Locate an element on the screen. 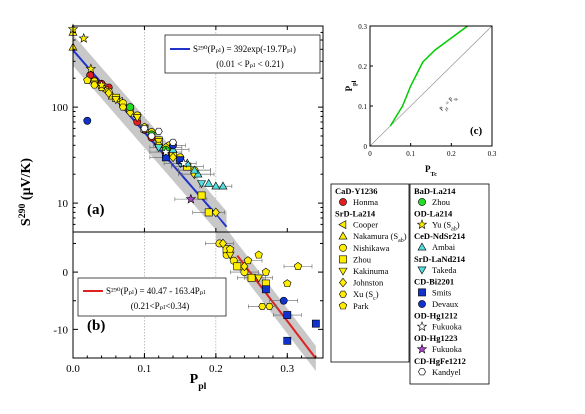 This screenshot has width=585, height=414. legend-item-label: Zhou is located at coordinates (441, 202).